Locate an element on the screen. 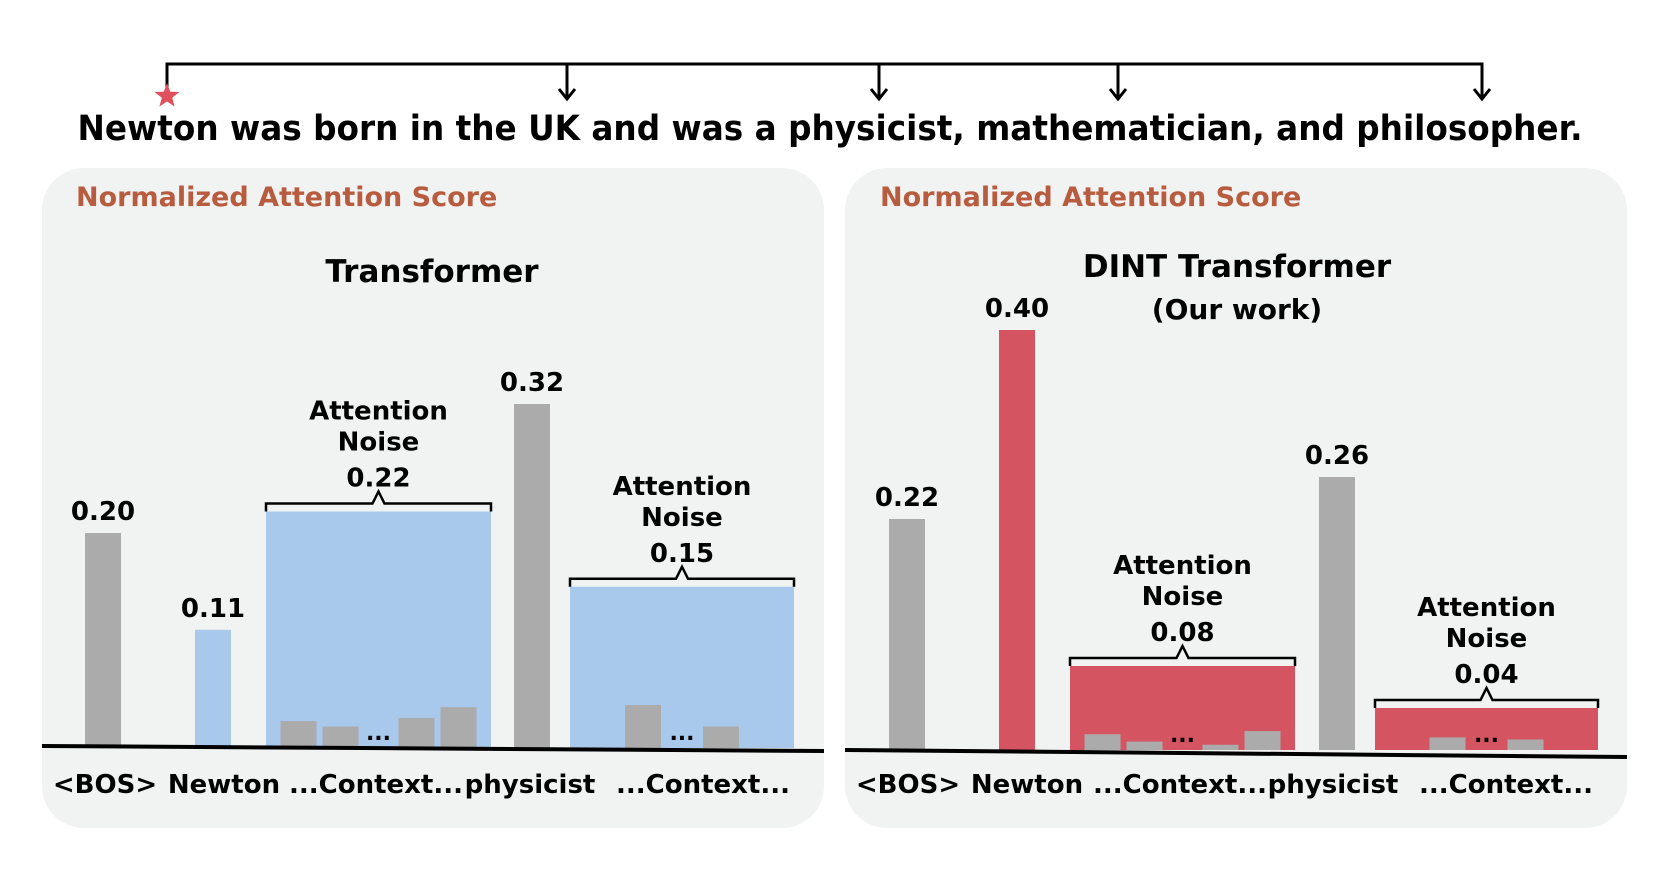 This screenshot has height=879, width=1661. star-icon is located at coordinates (167, 95).